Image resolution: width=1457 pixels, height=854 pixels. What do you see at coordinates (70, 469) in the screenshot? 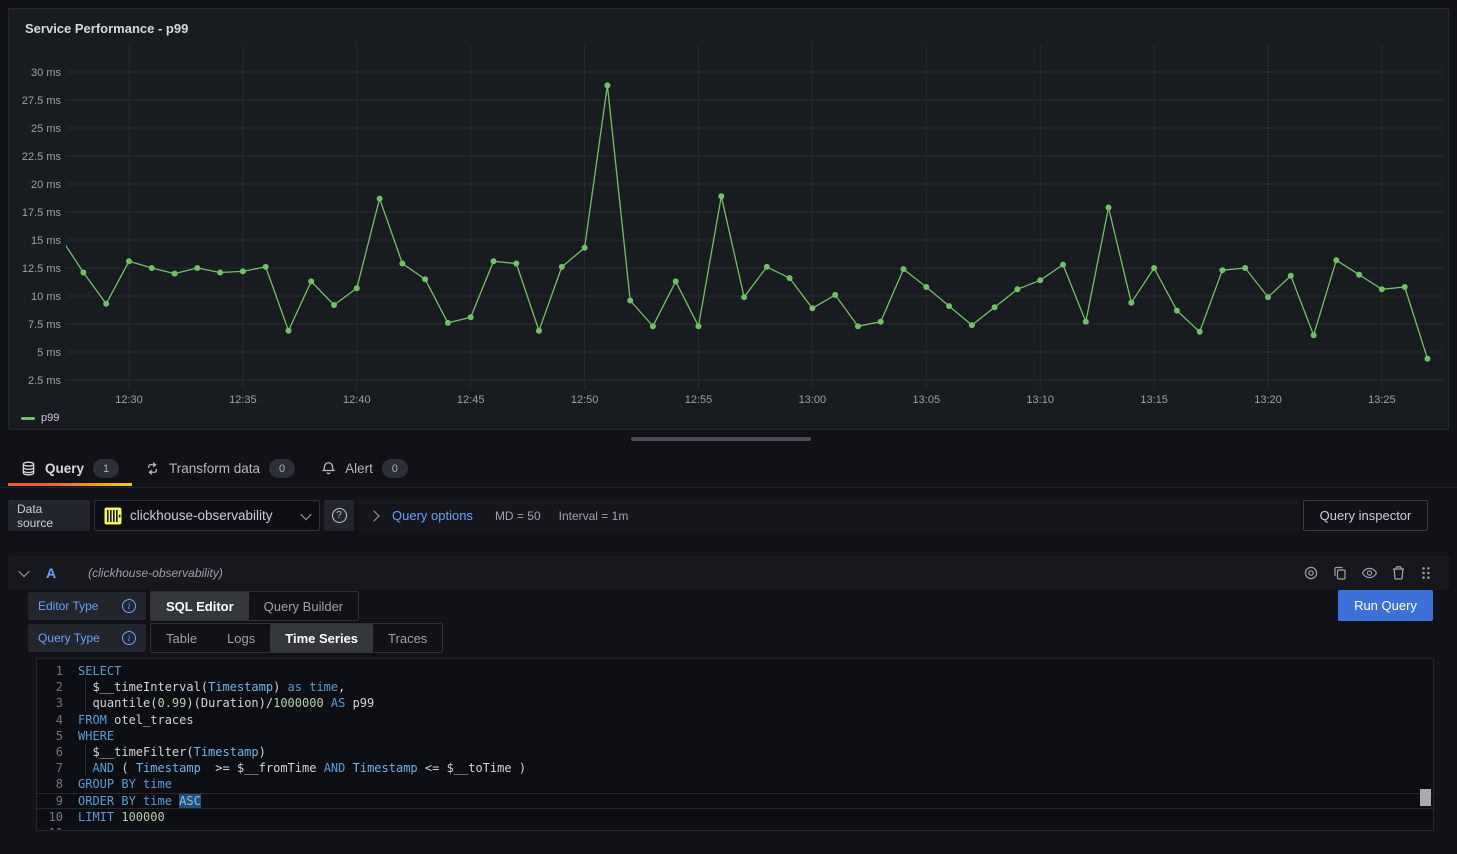
I see `tab-query: Query 1` at bounding box center [70, 469].